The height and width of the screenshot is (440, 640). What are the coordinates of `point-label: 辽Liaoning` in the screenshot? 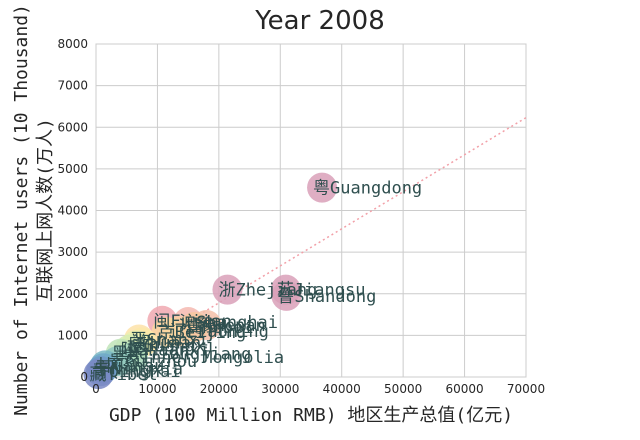 It's located at (219, 332).